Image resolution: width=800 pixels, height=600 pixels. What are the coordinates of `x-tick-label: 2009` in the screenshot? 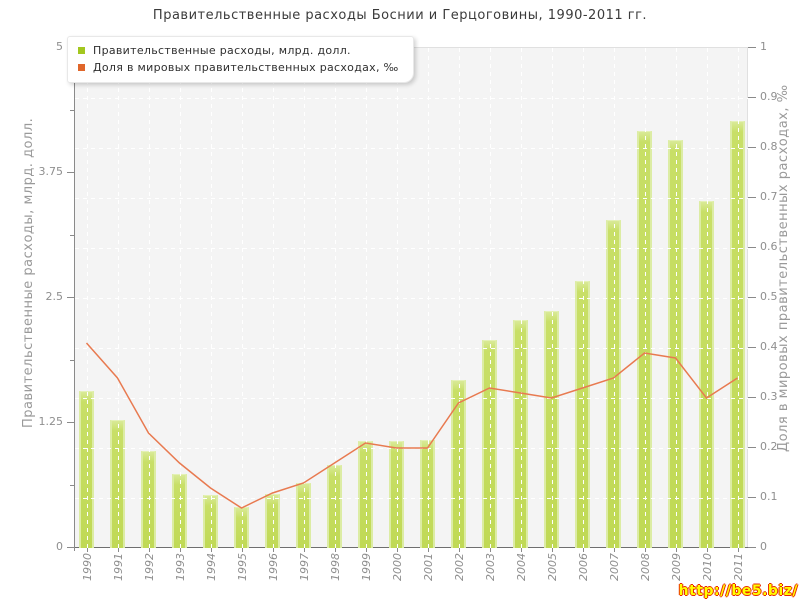 It's located at (676, 567).